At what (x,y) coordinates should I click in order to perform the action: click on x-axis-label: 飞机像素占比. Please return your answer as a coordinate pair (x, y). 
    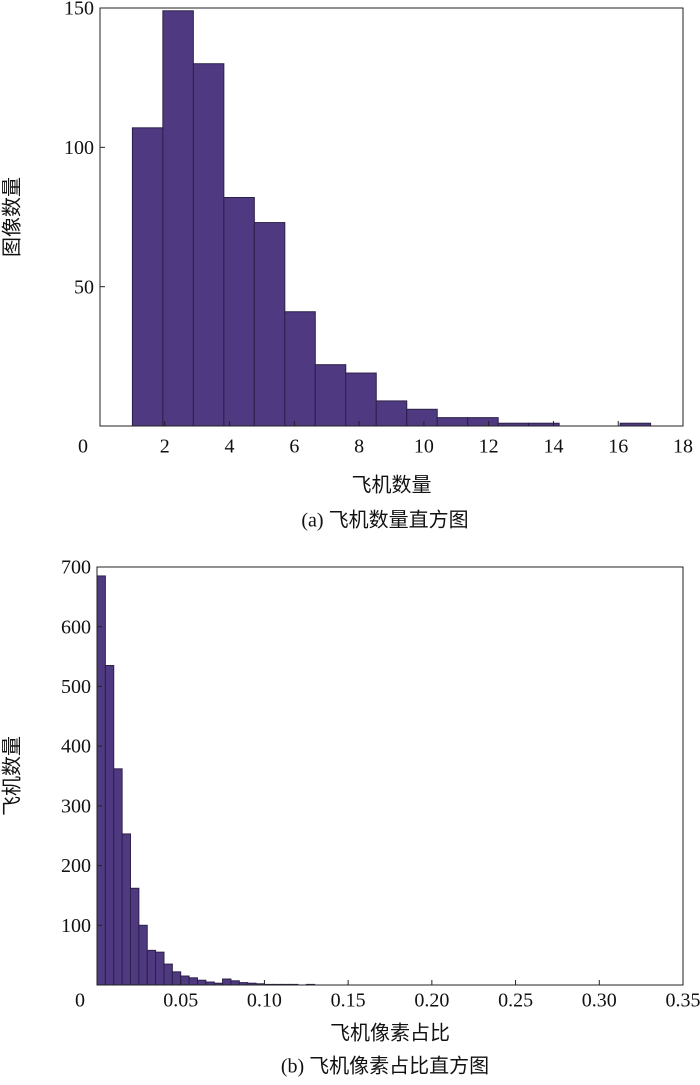
    Looking at the image, I should click on (390, 1033).